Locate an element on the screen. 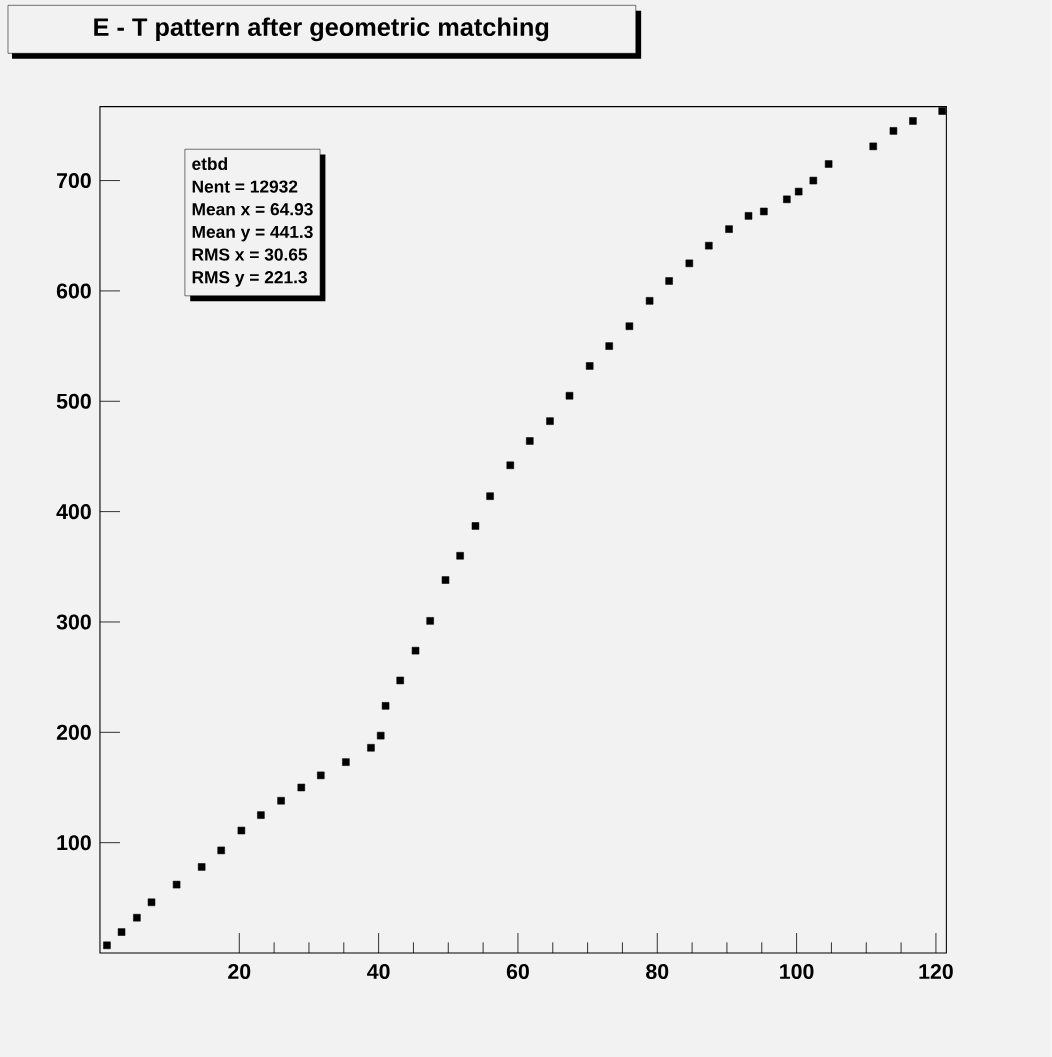 The height and width of the screenshot is (1057, 1052). y-tick-label: 100 is located at coordinates (74, 843).